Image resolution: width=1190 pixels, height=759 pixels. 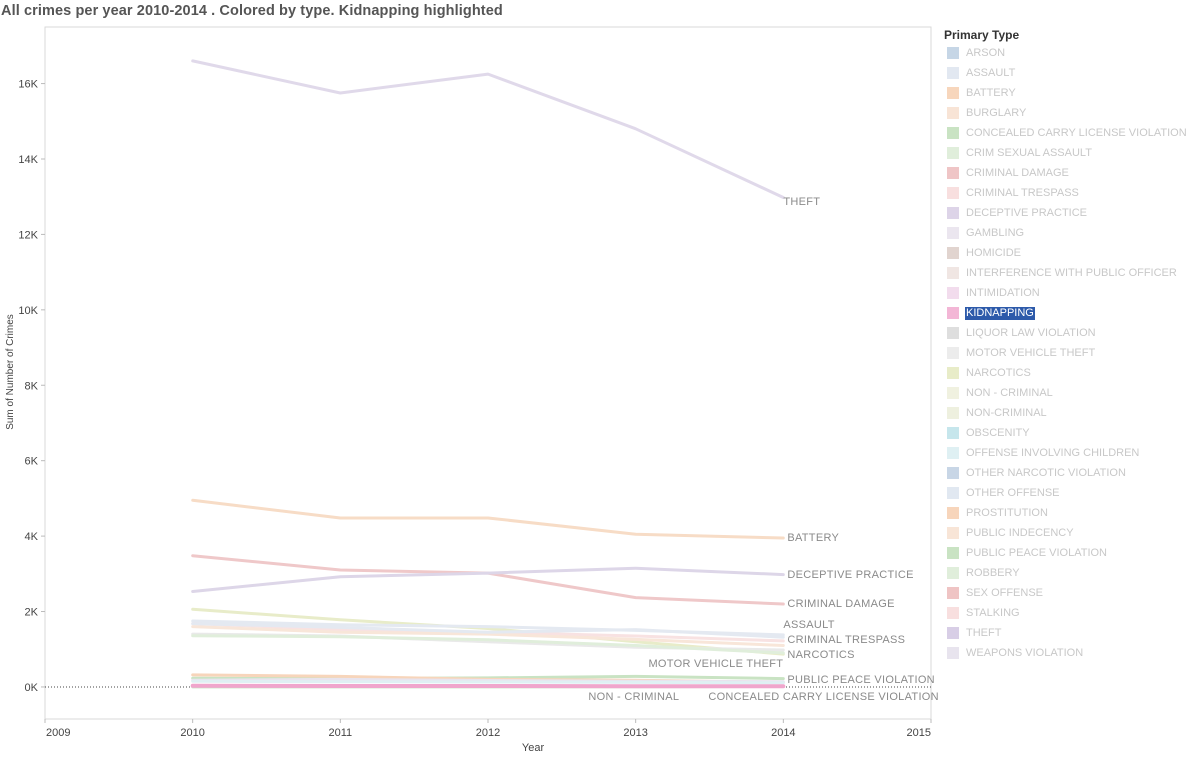 I want to click on series-line-narcotics, so click(x=488, y=631).